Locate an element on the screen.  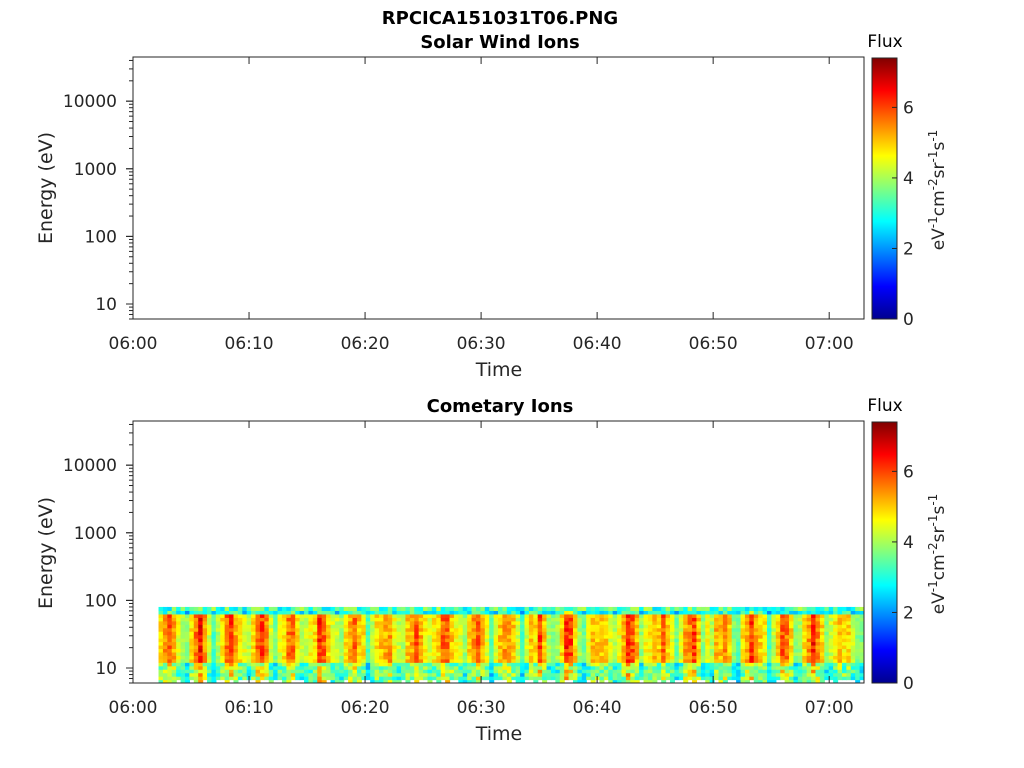
y-axis-label-bottom: Energy (eV) is located at coordinates (46, 553).